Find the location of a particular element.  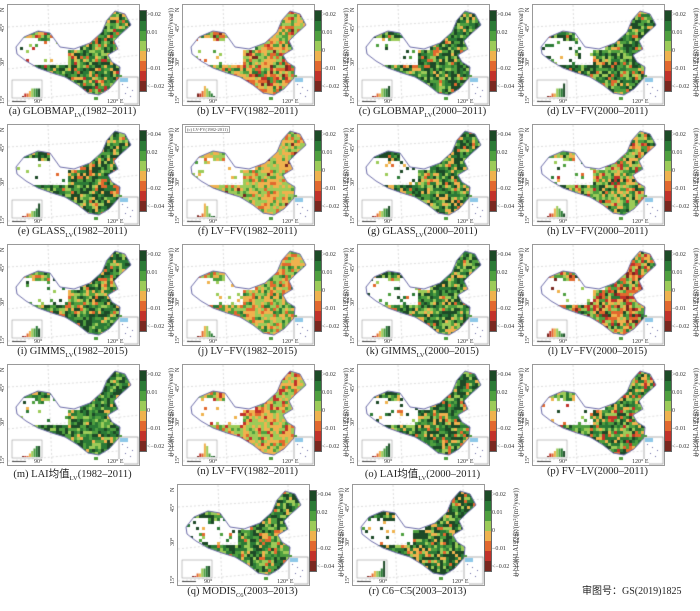

caption-period: (1982–2015) is located at coordinates (100, 351).